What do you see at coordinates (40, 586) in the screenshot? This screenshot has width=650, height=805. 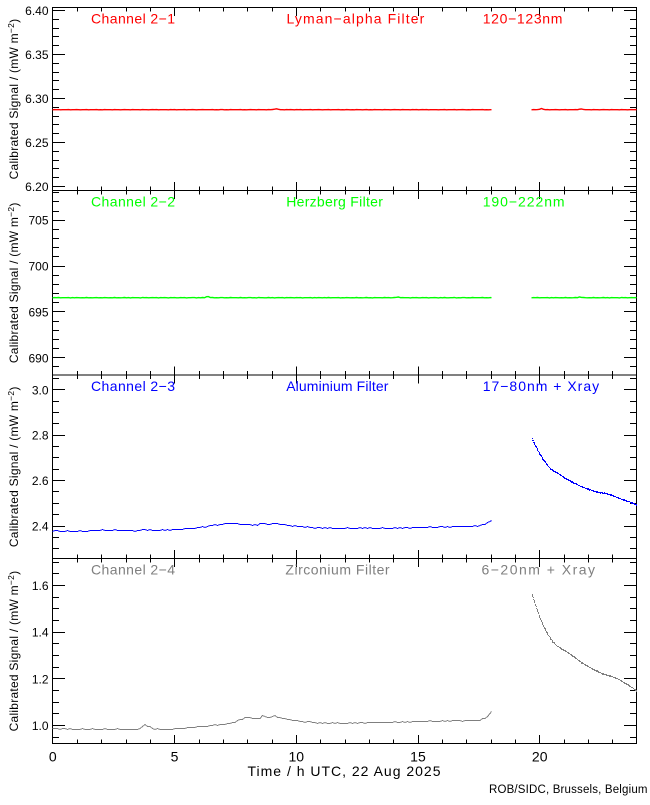 I see `svg-text: 1.6` at bounding box center [40, 586].